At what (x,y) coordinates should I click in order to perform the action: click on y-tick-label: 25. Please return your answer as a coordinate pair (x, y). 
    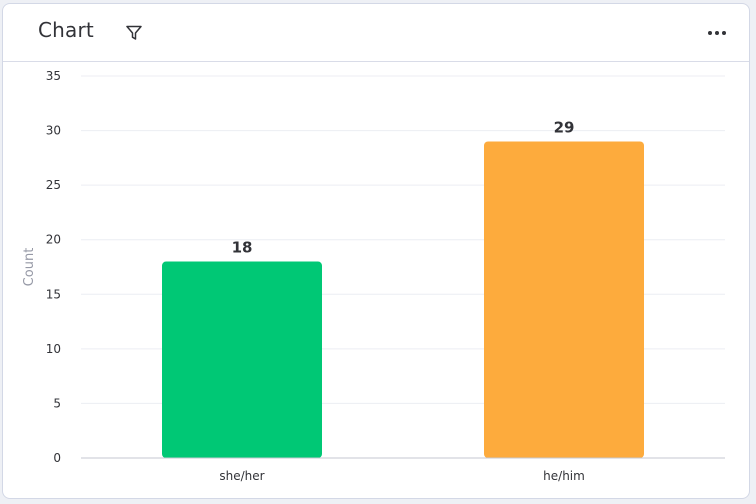
    Looking at the image, I should click on (53, 185).